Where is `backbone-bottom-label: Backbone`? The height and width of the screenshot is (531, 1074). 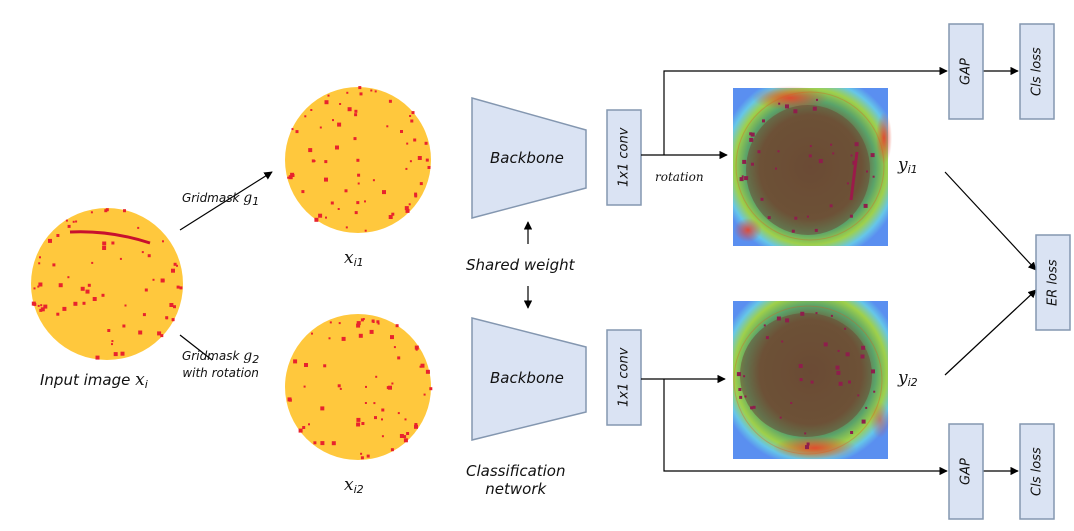
backbone-bottom-label: Backbone is located at coordinates (527, 378).